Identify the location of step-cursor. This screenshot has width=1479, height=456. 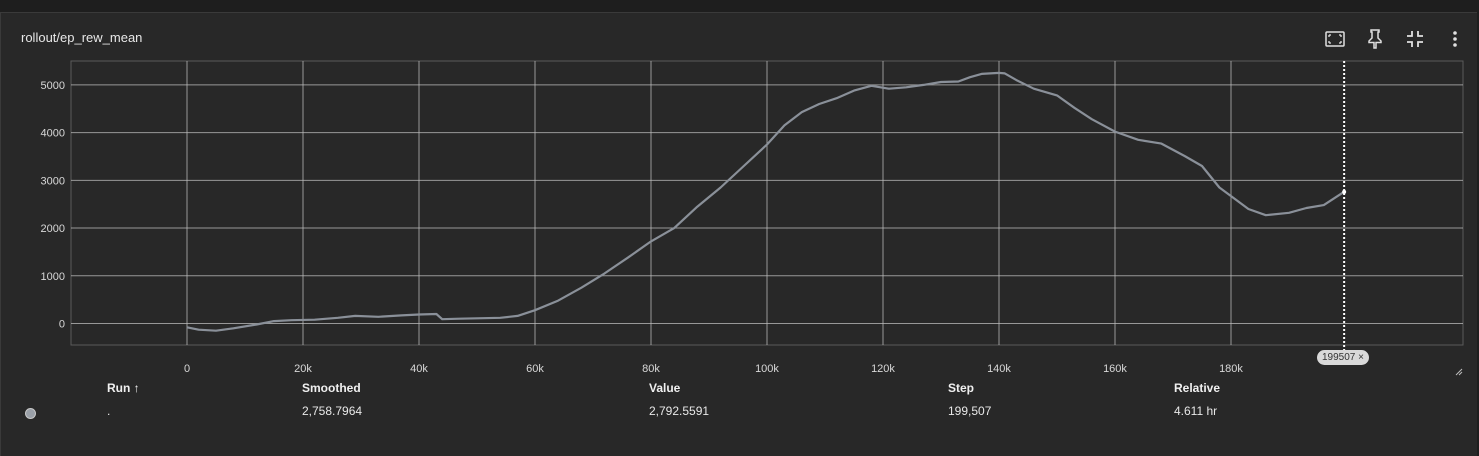
(1344, 206).